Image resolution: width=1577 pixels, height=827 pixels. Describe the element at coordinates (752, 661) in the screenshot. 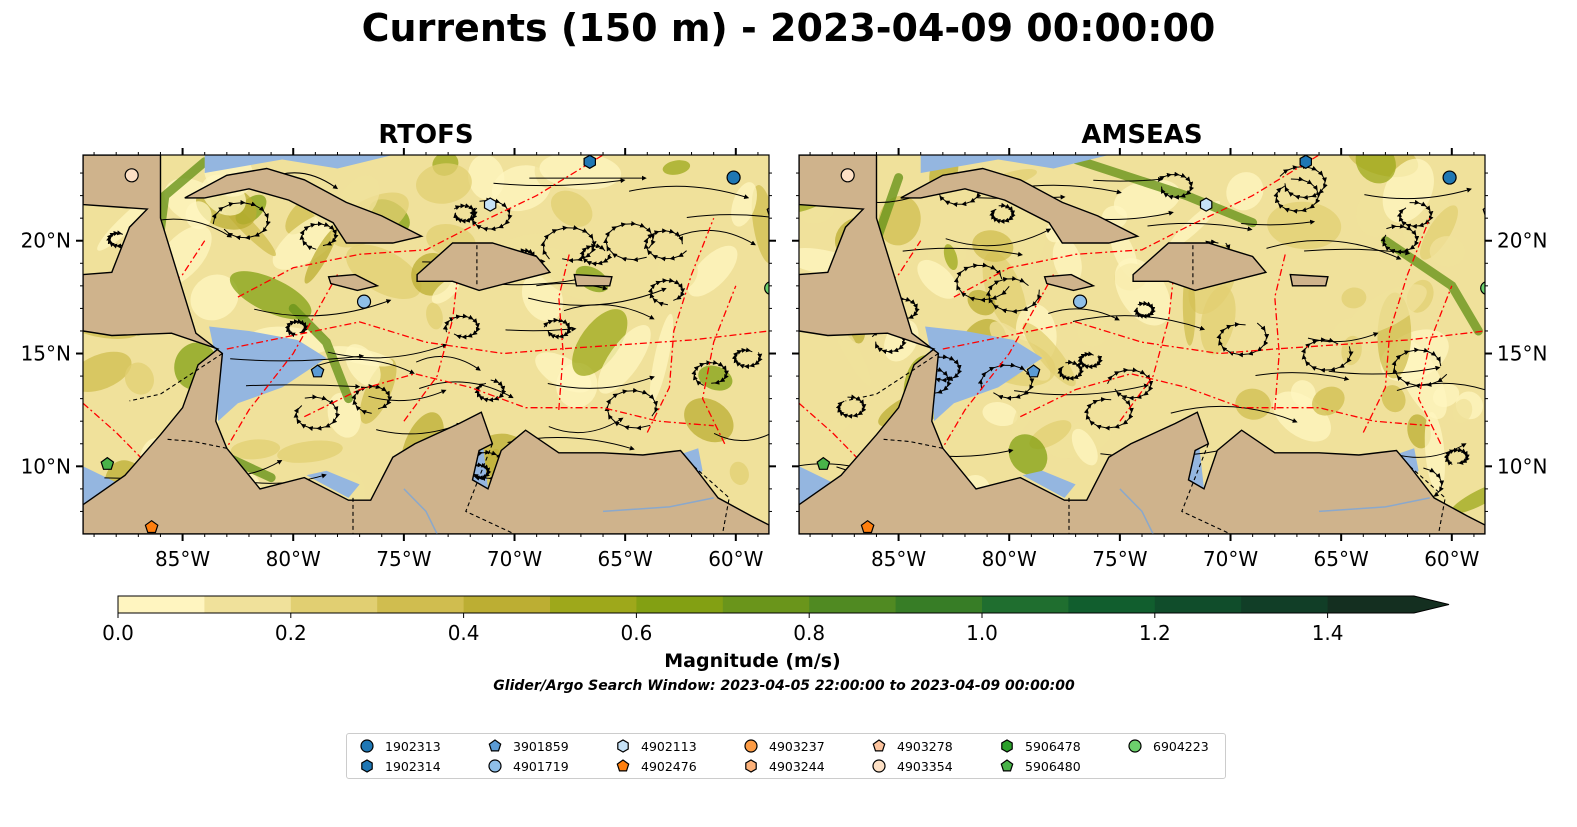

I see `colorbar-label: Magnitude (m/s)` at that location.